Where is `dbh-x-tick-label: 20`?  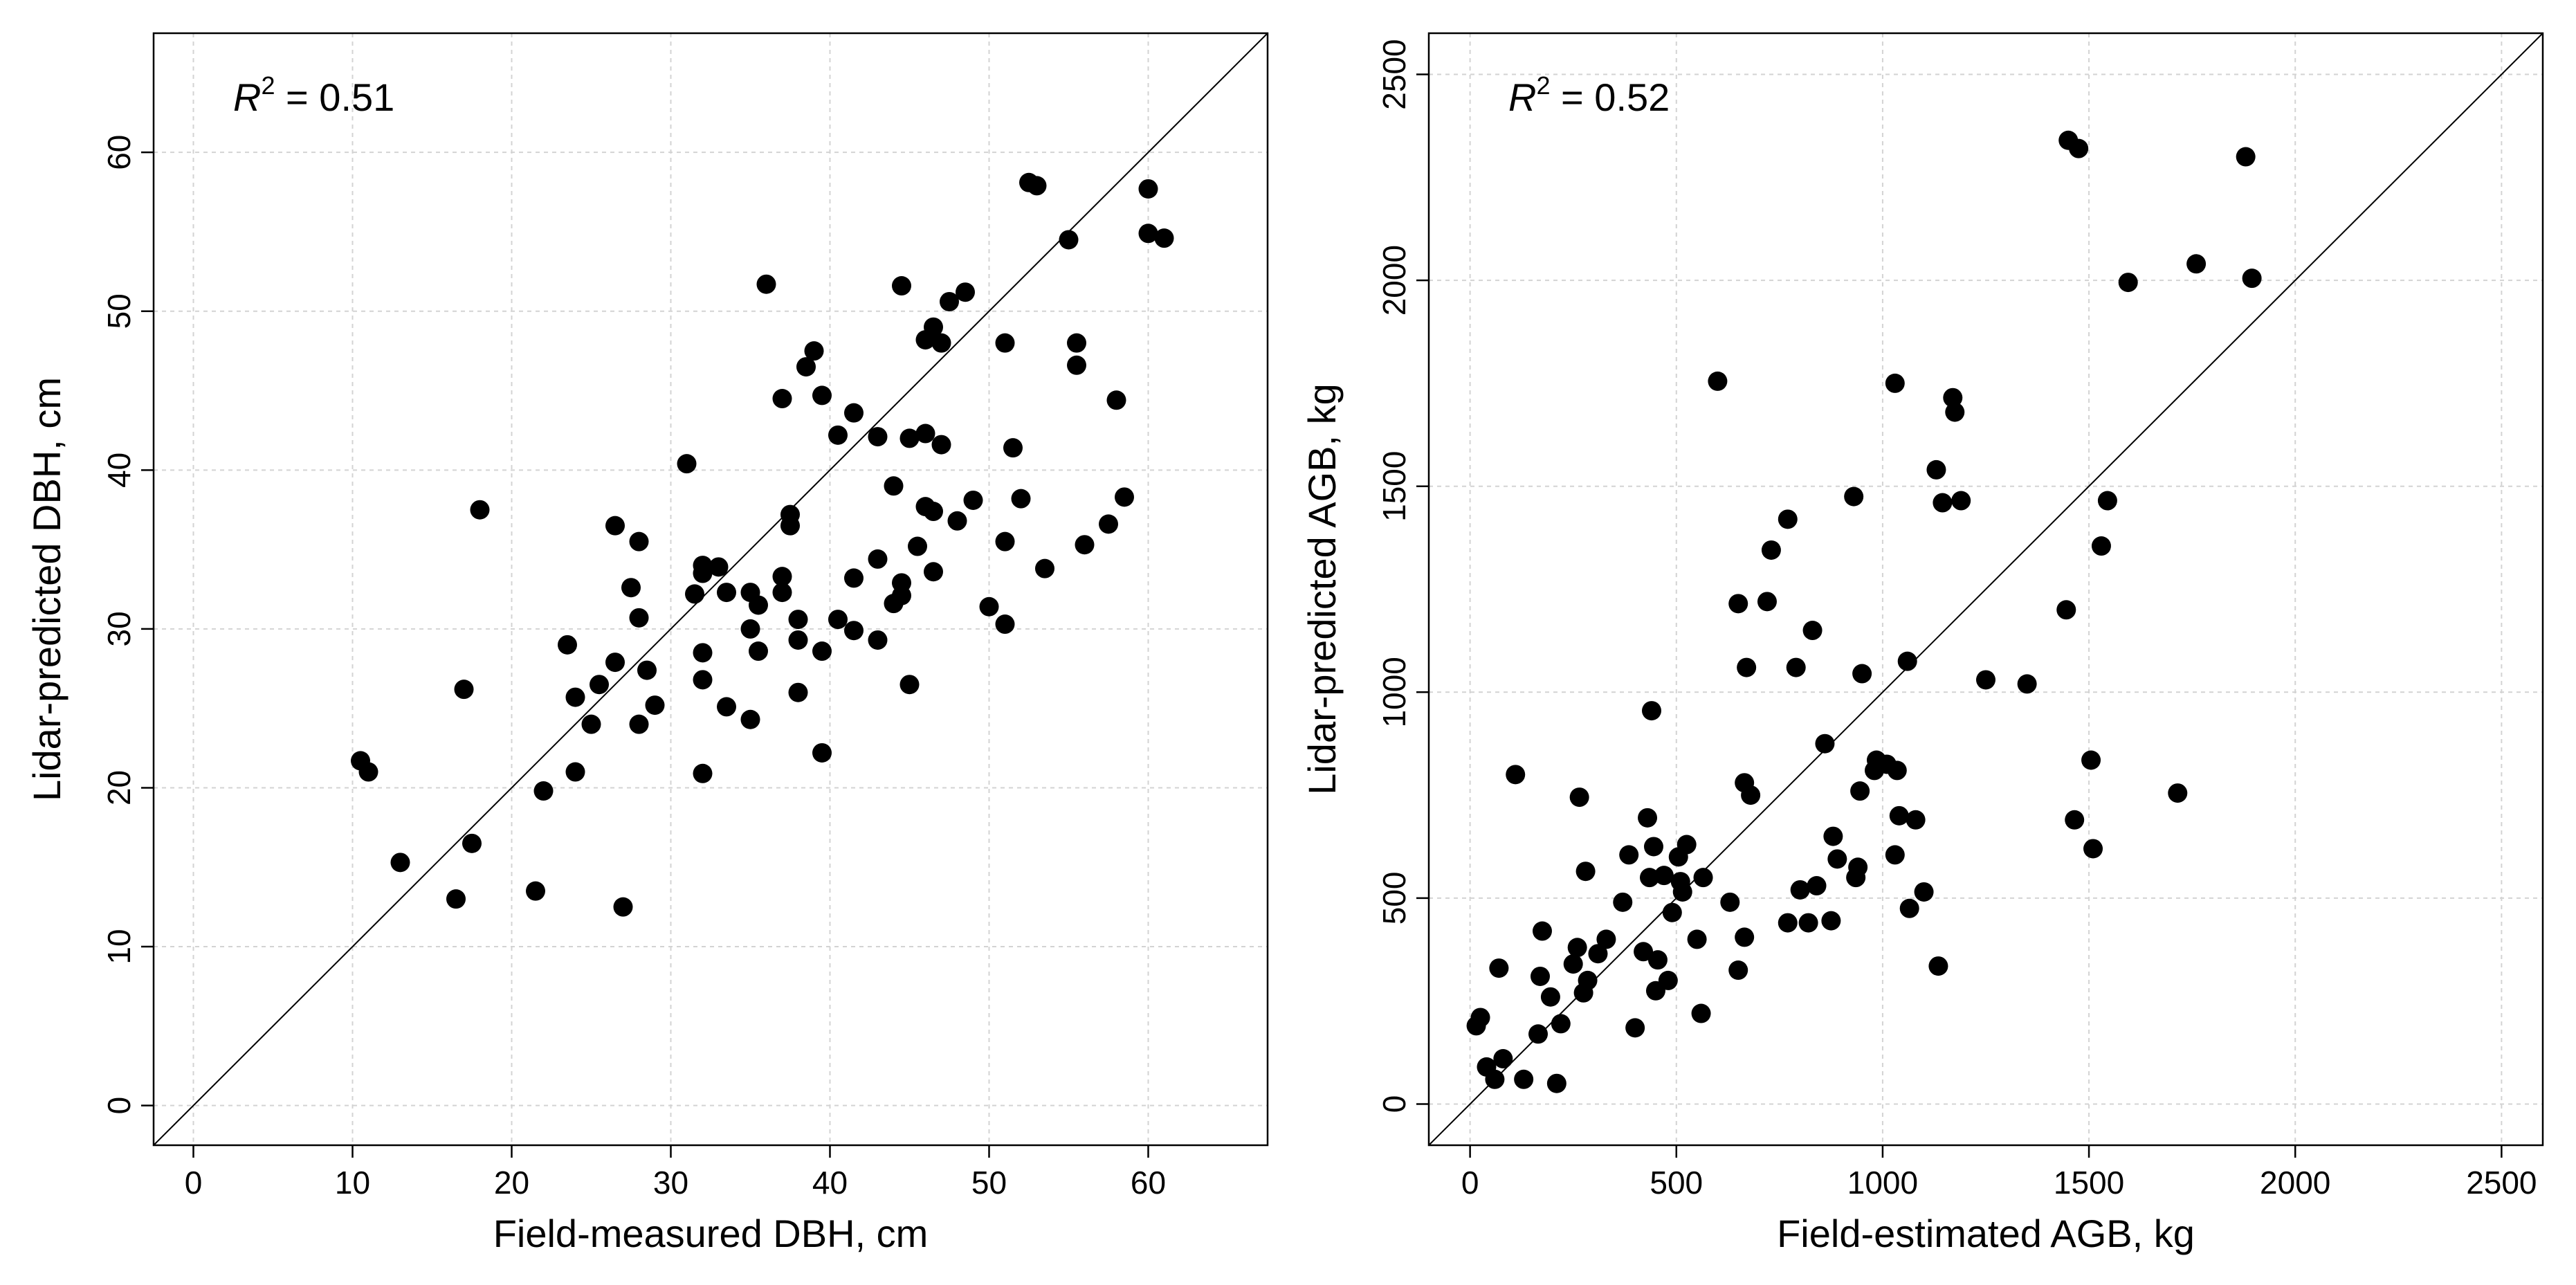
dbh-x-tick-label: 20 is located at coordinates (512, 1183).